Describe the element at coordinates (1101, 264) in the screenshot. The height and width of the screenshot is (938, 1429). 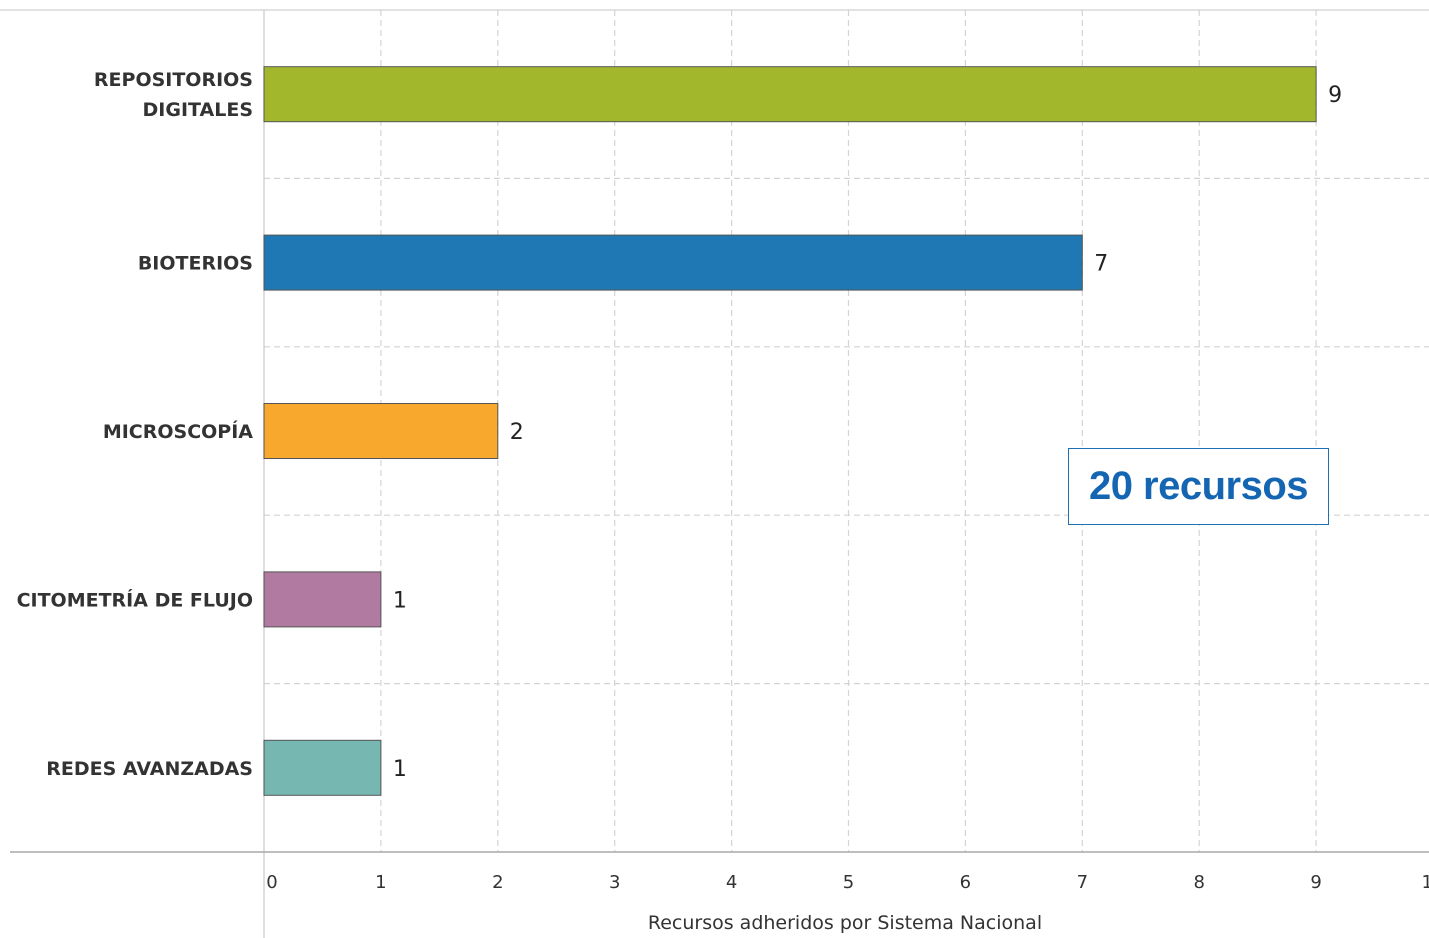
I see `value-label: 7` at that location.